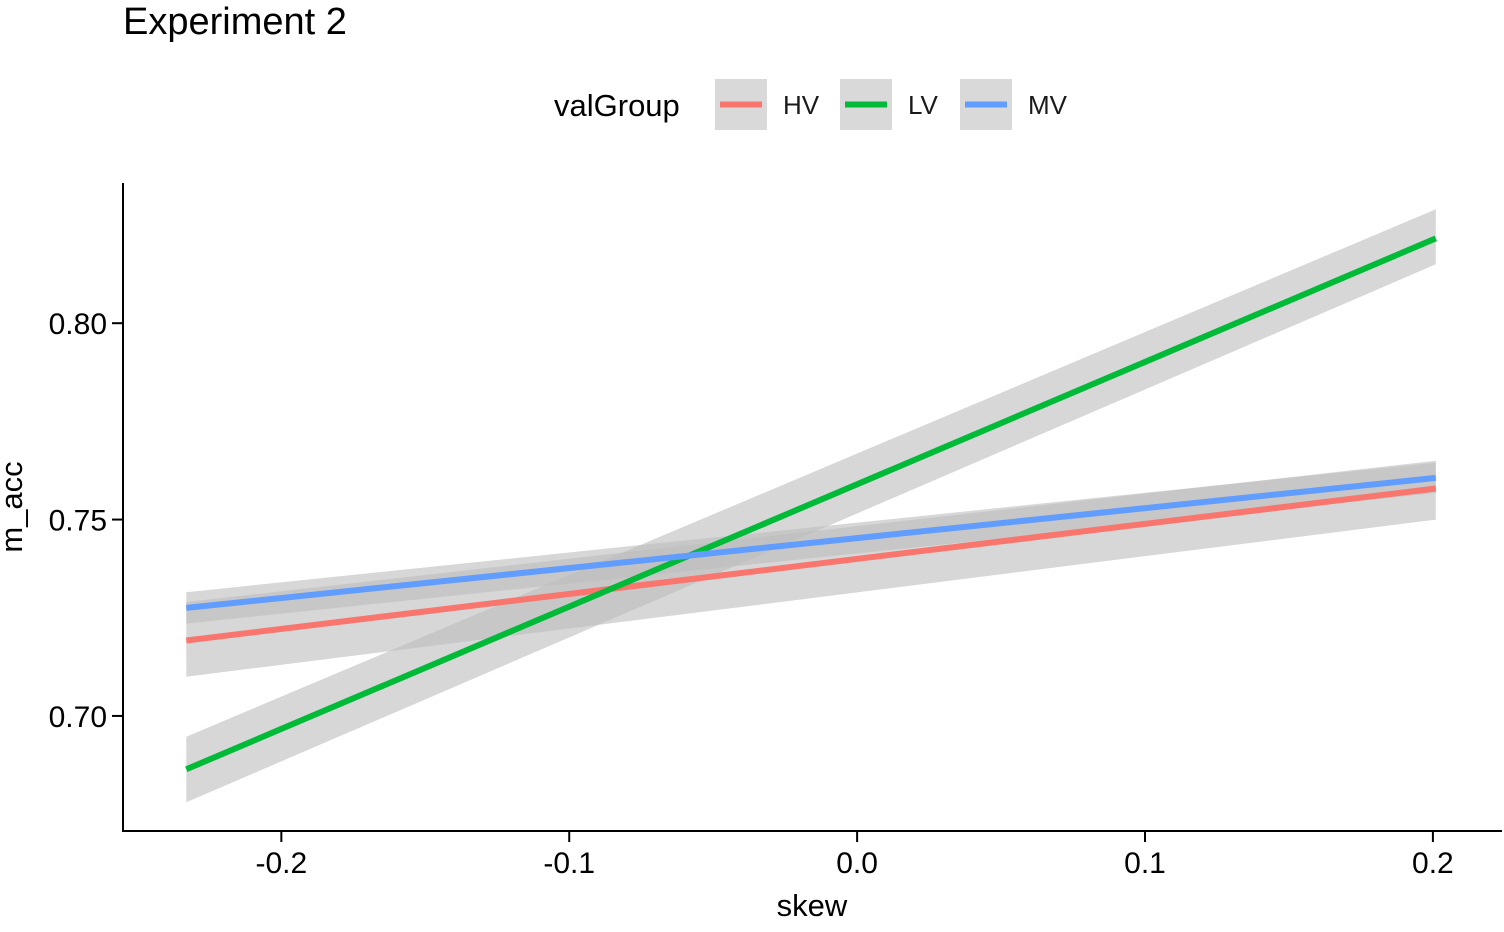  I want to click on y-tick-label: 0.80, so click(78, 324).